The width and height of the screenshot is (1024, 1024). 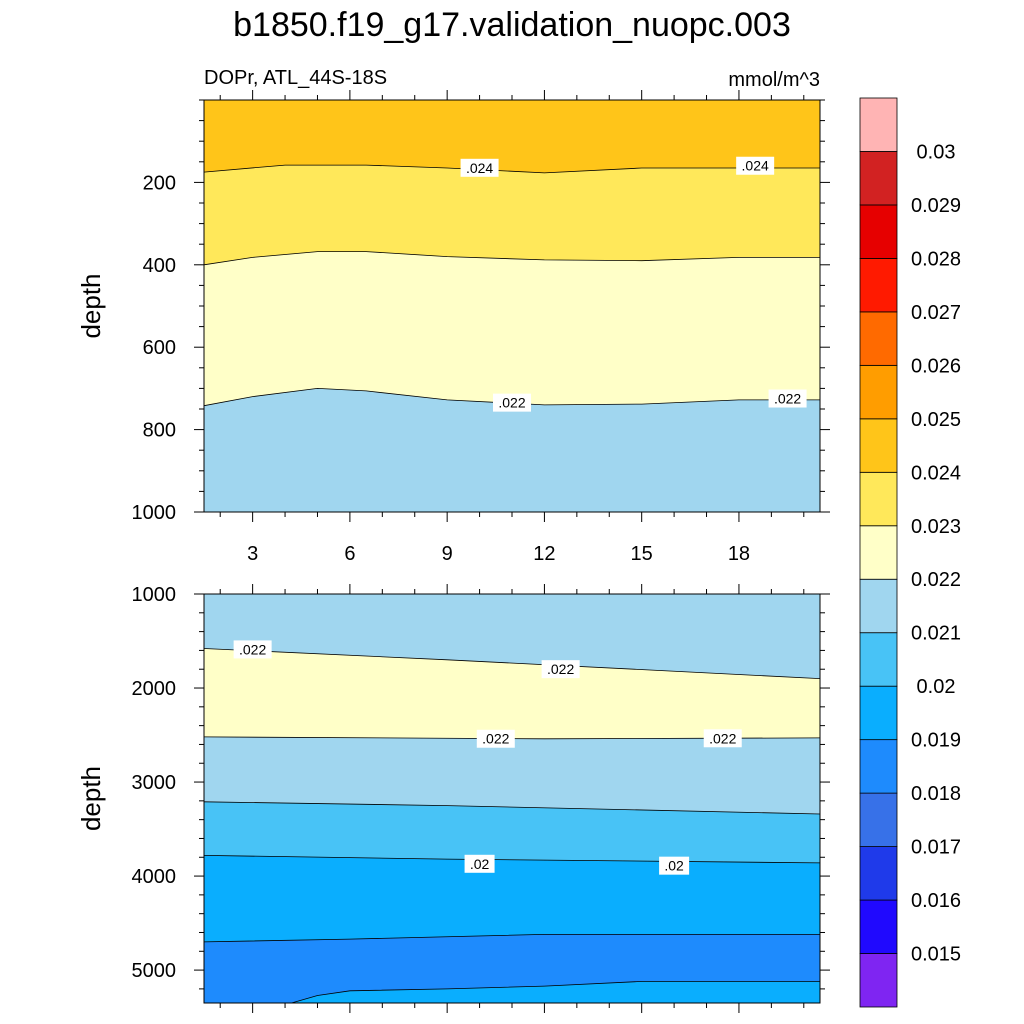 I want to click on y-tick-label: 3000, so click(x=154, y=783).